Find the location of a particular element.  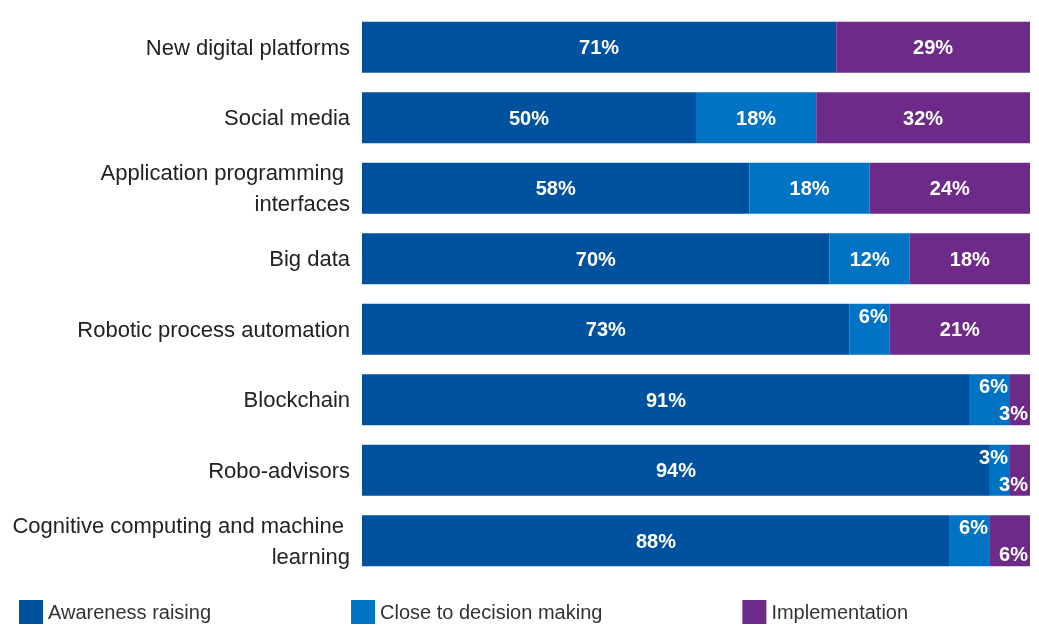

y-tick-label: Blockchain is located at coordinates (296, 400).